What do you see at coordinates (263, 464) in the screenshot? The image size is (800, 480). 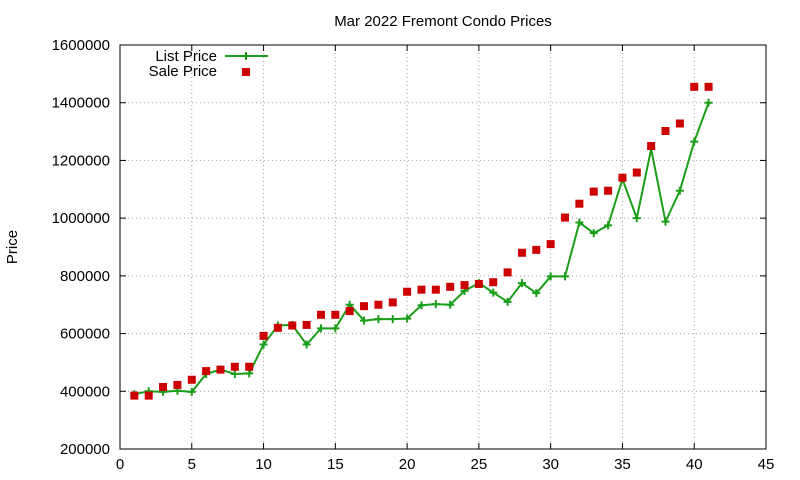 I see `x-tick-label: 10` at bounding box center [263, 464].